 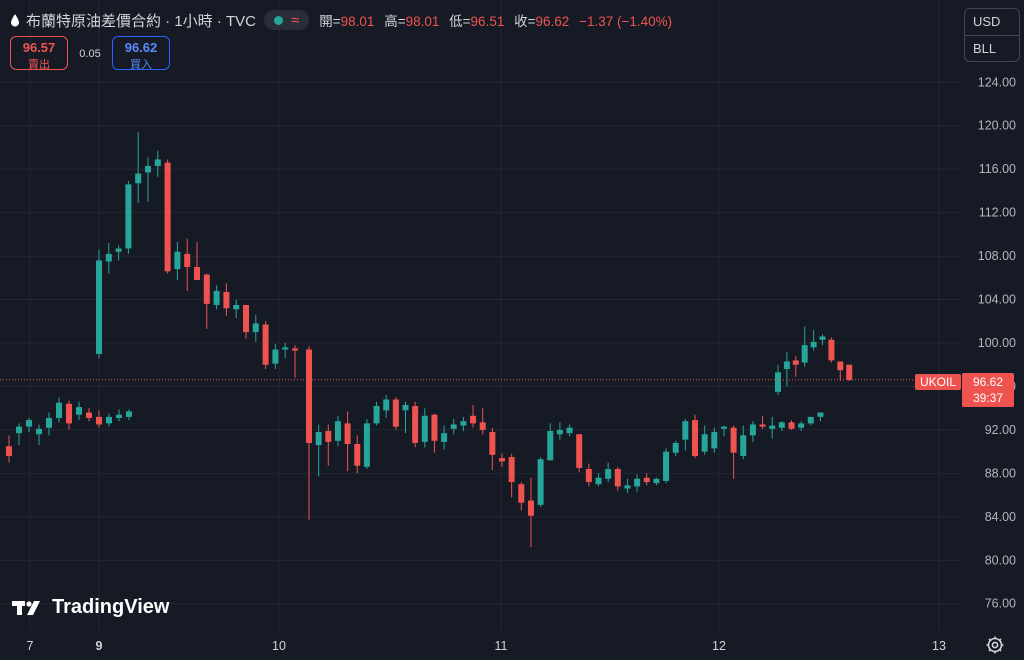 I want to click on x-tick-label: 10, so click(x=279, y=646).